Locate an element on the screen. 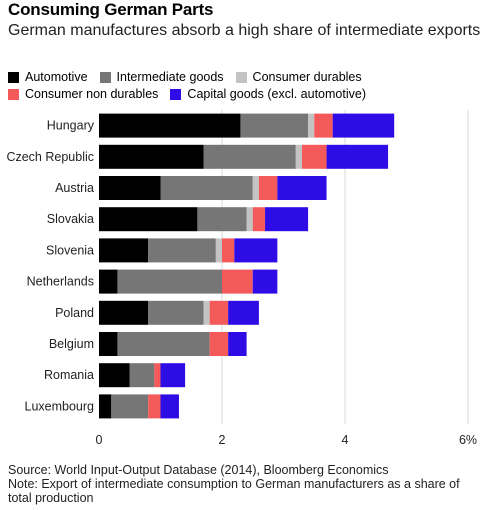  bar-slovenia-consumer-non-durables is located at coordinates (228, 250).